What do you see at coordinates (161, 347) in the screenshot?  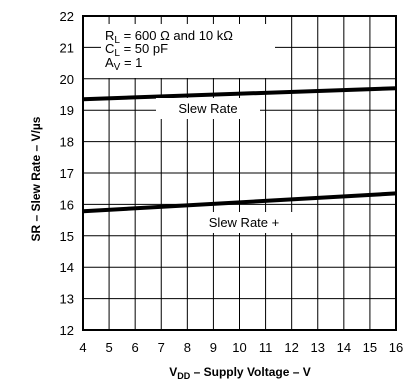 I see `x-tick-label: 7` at bounding box center [161, 347].